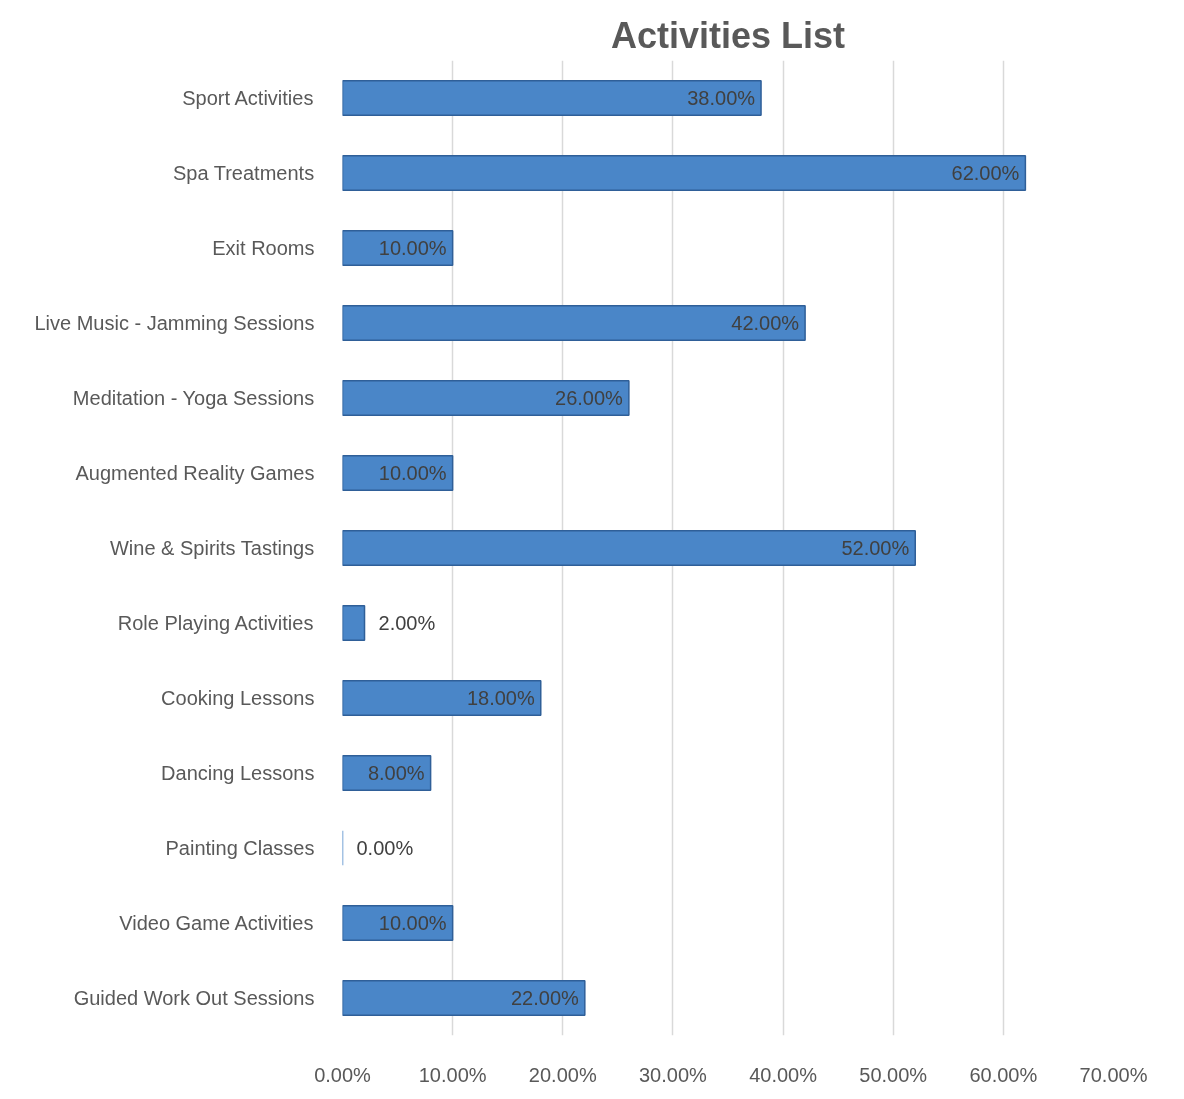 This screenshot has height=1099, width=1184. Describe the element at coordinates (721, 98) in the screenshot. I see `data-label: 38.00%` at that location.